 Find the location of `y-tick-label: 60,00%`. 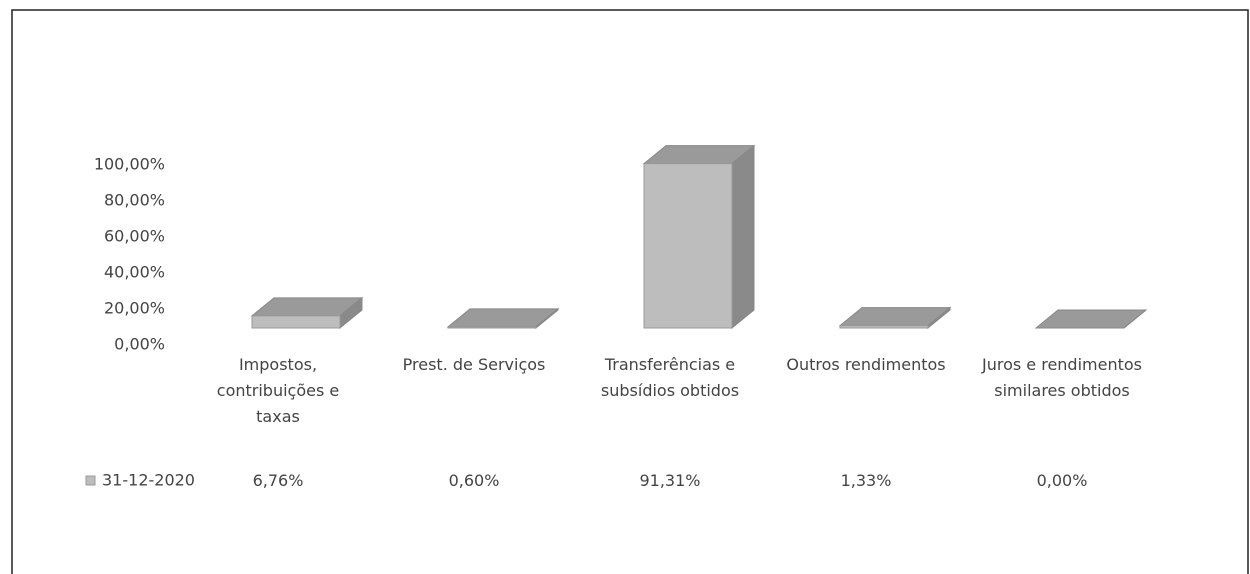

y-tick-label: 60,00% is located at coordinates (134, 236).